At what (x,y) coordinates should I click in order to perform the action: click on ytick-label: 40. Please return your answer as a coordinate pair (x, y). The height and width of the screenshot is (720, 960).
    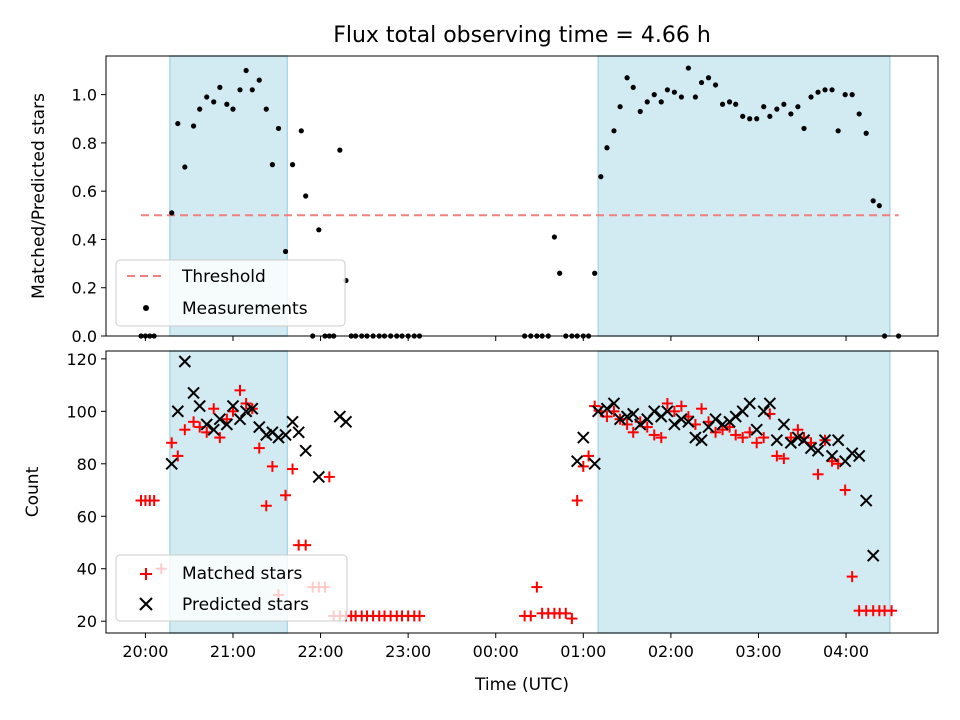
    Looking at the image, I should click on (87, 569).